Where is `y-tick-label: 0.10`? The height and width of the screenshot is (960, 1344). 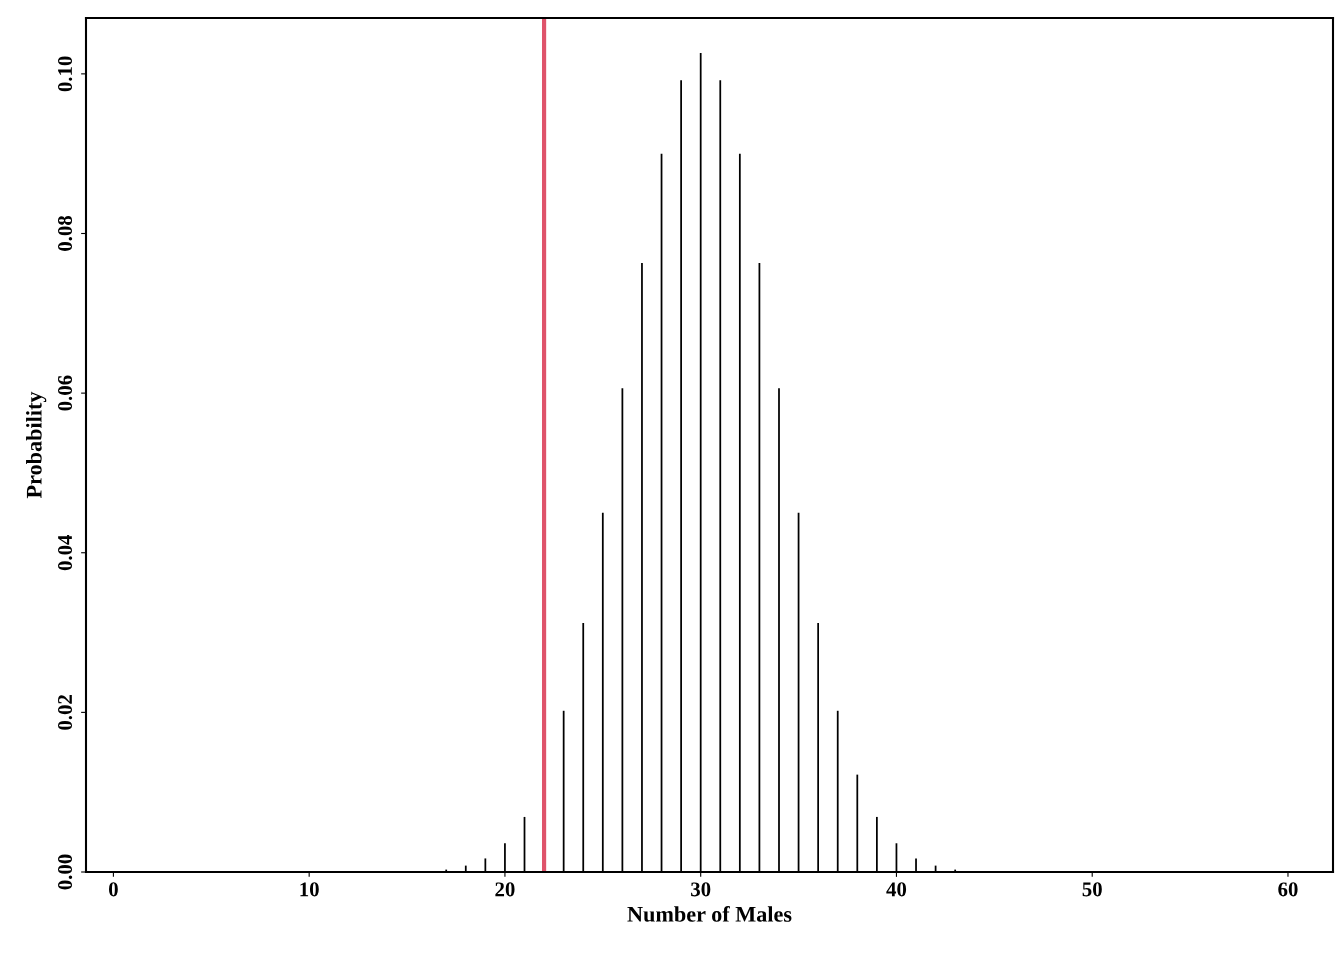
y-tick-label: 0.10 is located at coordinates (65, 74).